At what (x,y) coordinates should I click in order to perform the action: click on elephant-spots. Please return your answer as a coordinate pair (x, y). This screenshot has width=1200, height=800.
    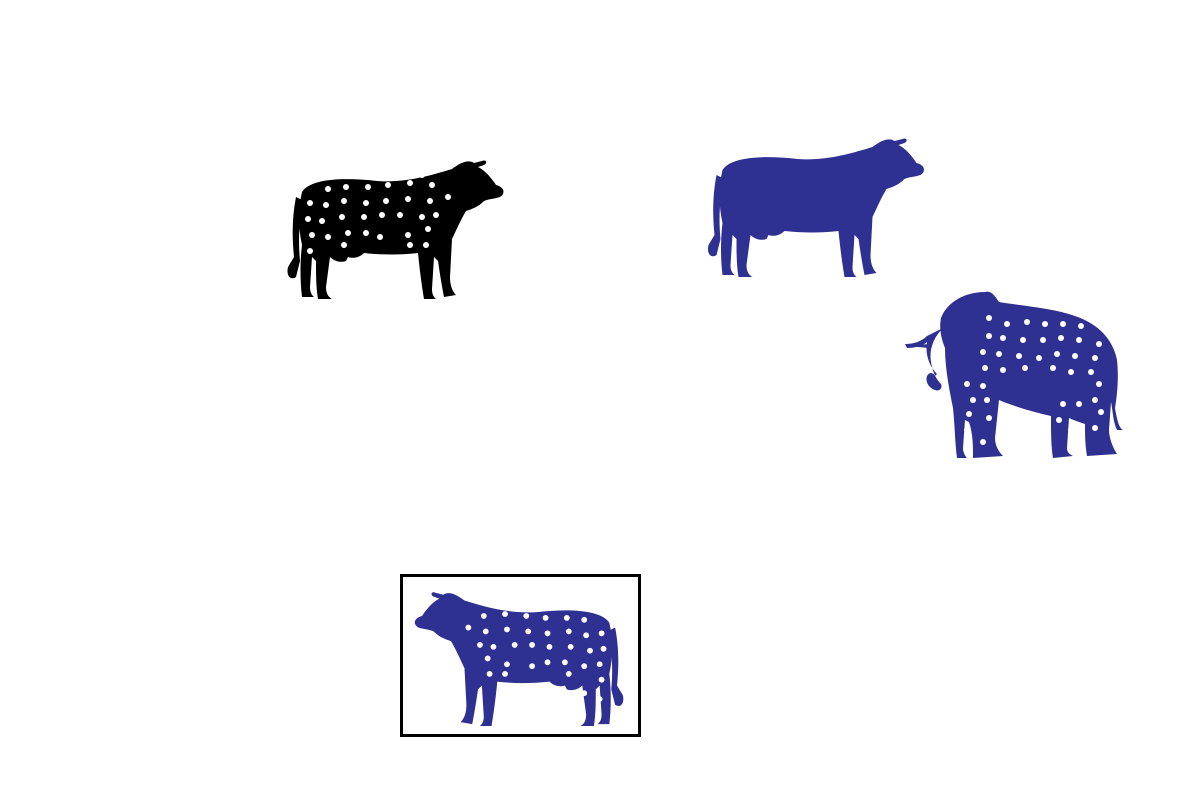
    Looking at the image, I should click on (1034, 380).